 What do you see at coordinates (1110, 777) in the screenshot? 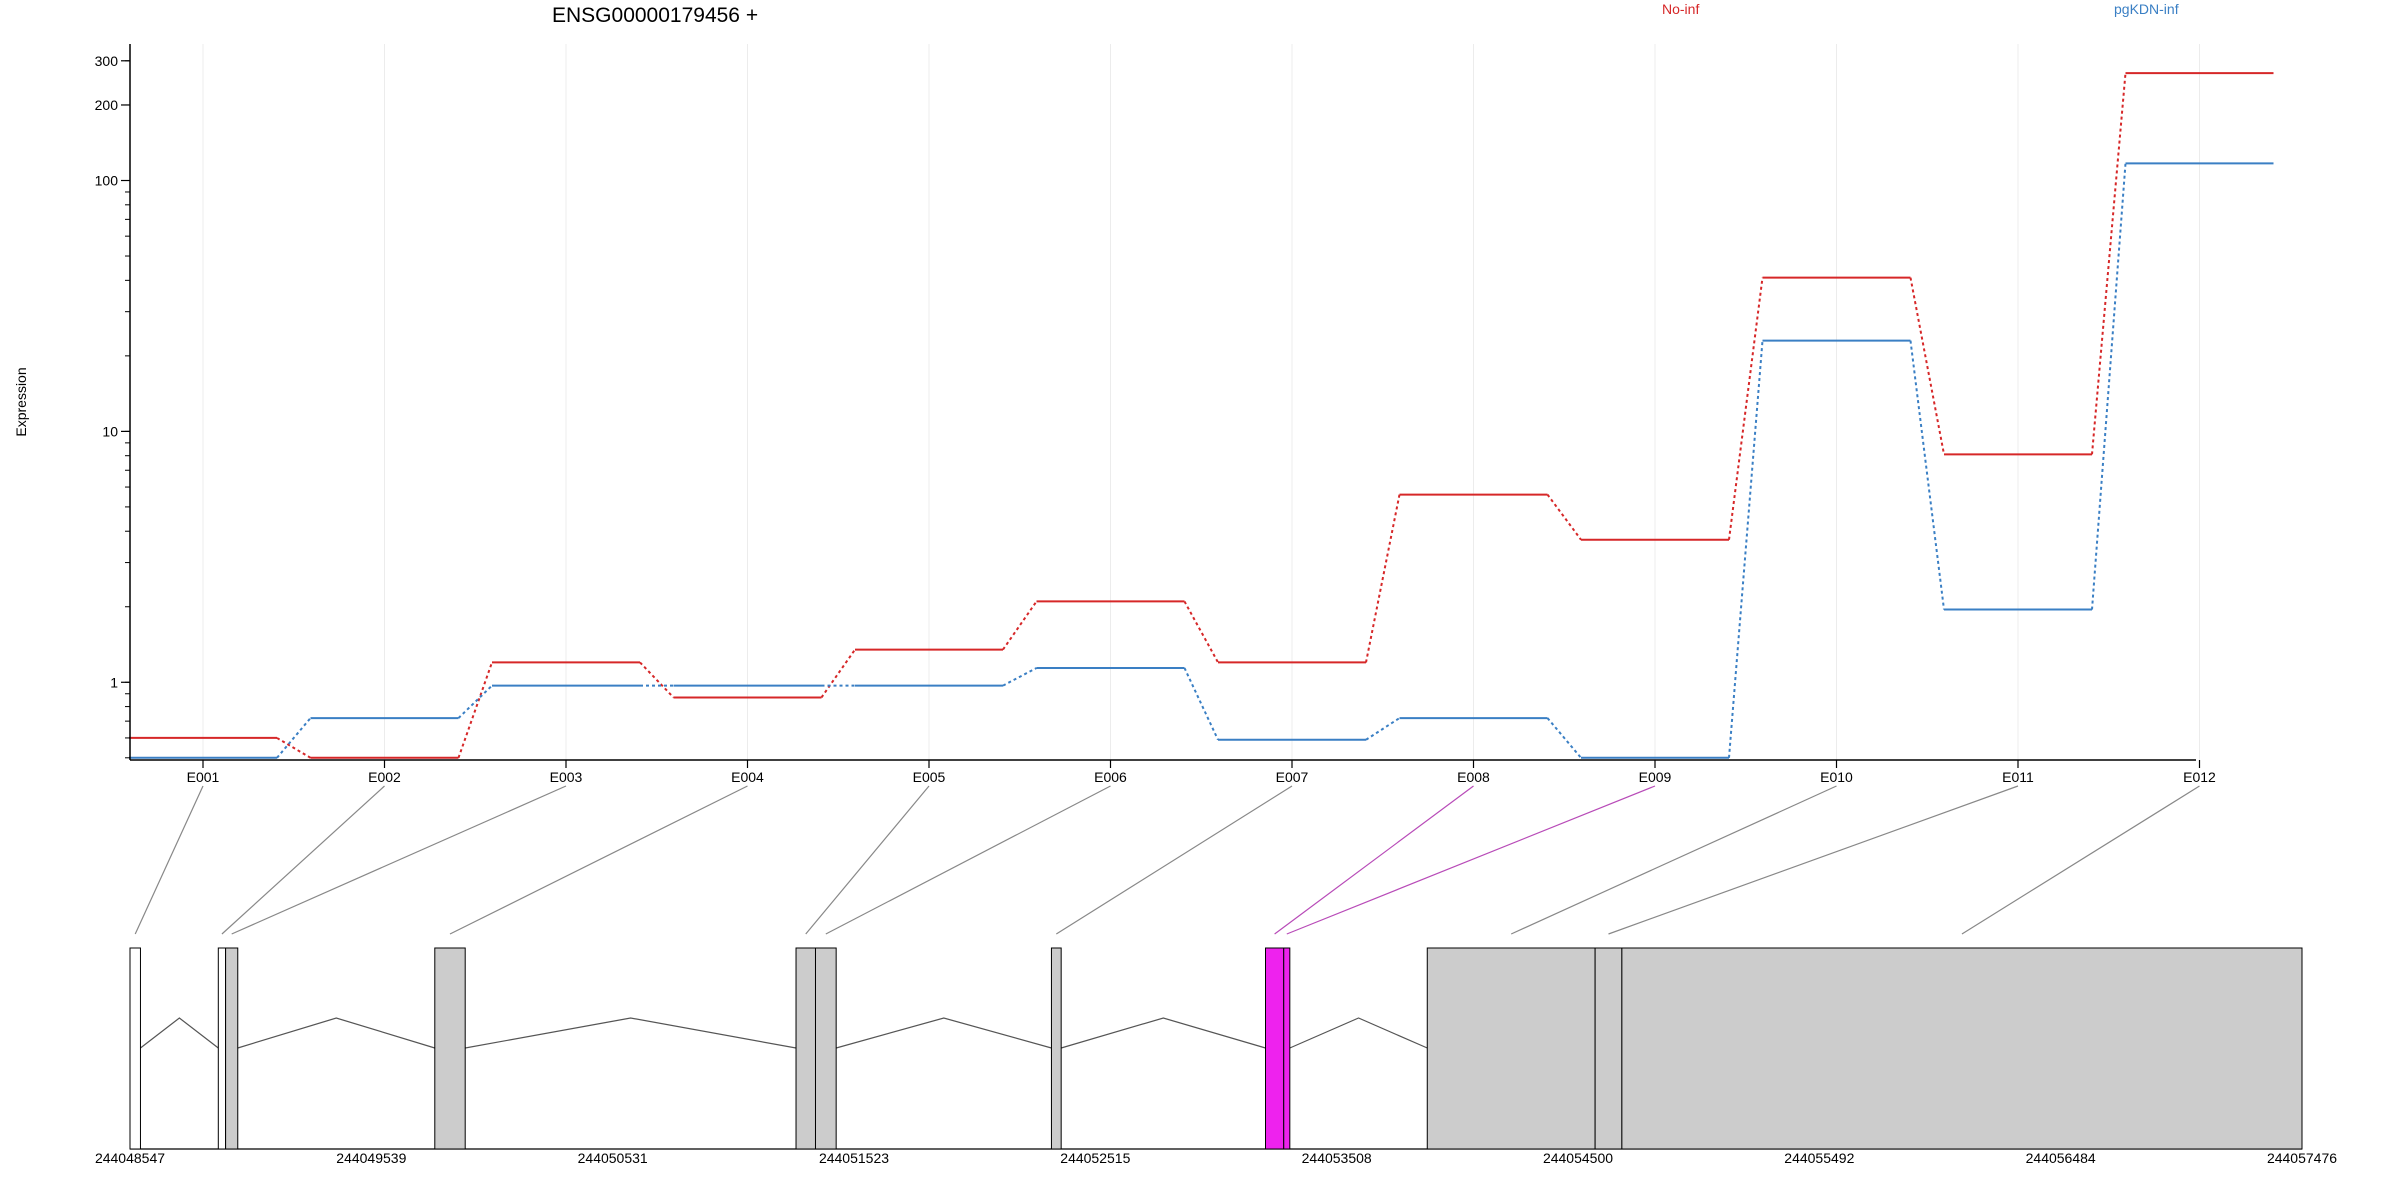
I see `x-tick-label: E006` at bounding box center [1110, 777].